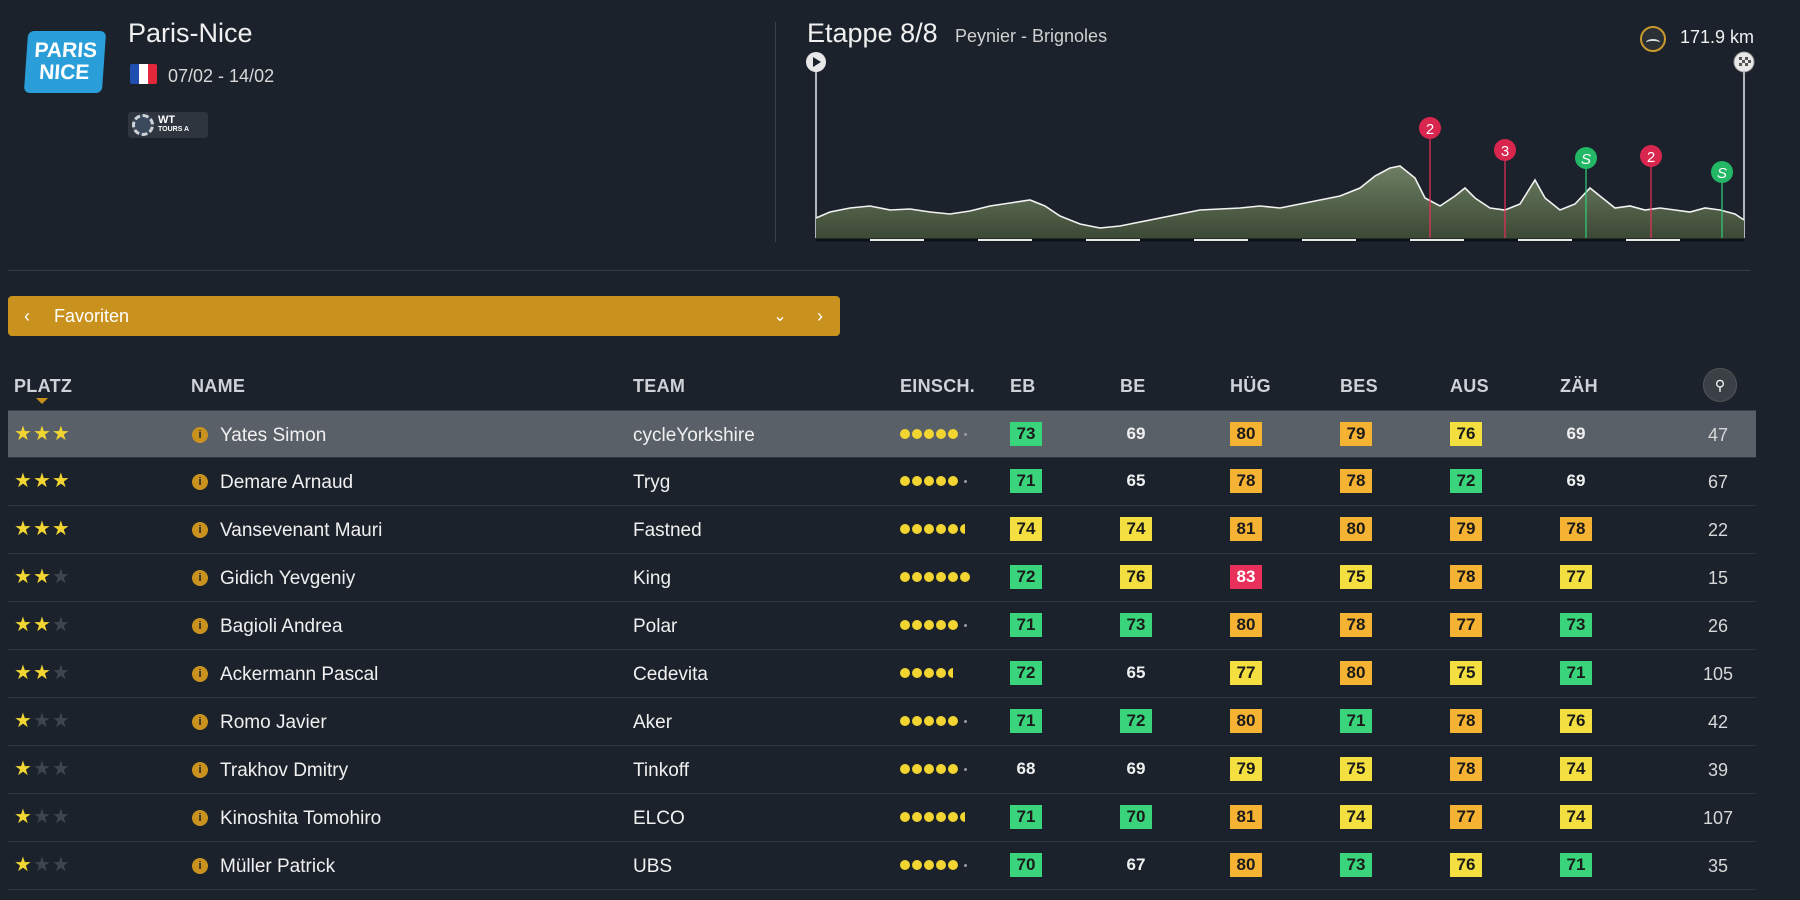  Describe the element at coordinates (1505, 188) in the screenshot. I see `climb-marker: 3` at that location.